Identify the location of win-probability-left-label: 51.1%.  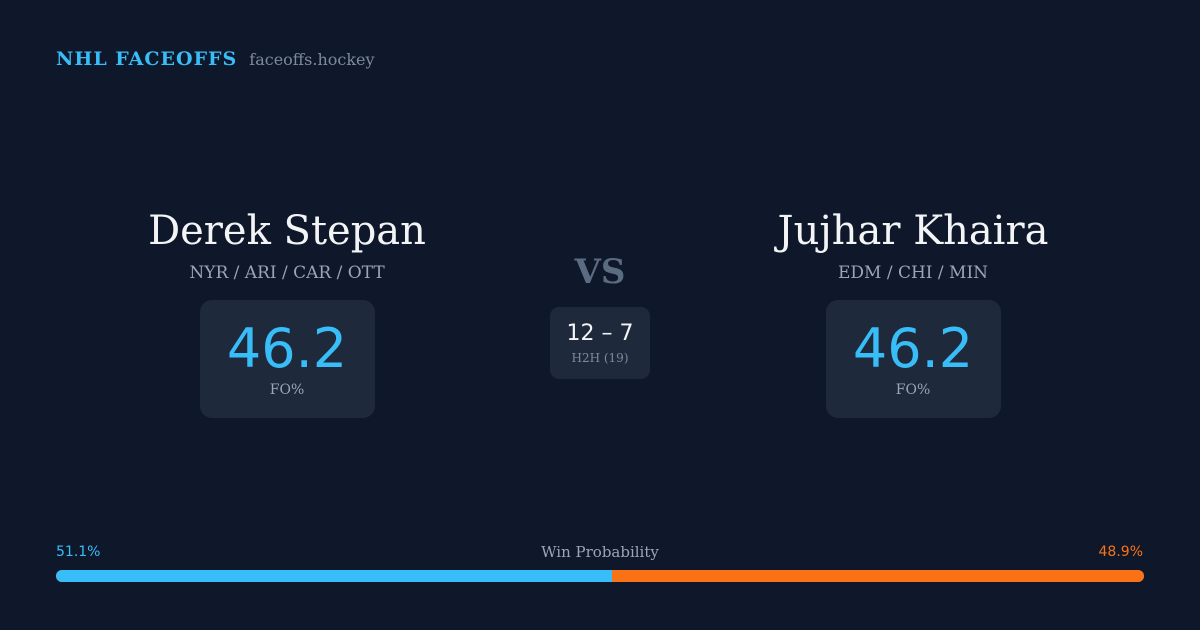
(78, 552).